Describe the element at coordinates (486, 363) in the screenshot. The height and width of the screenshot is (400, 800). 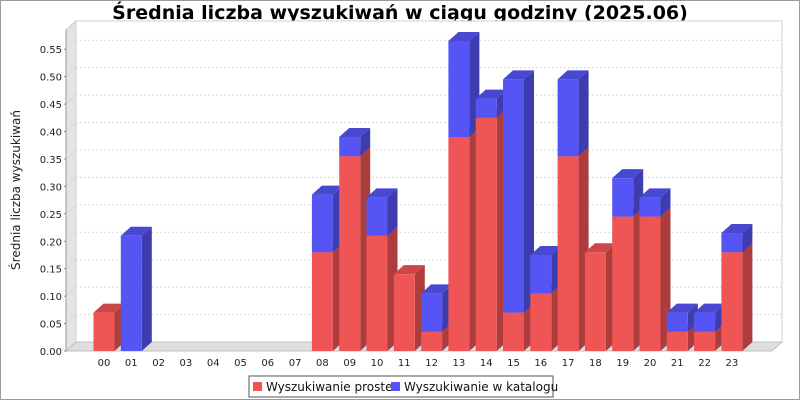
I see `x-tick-label: 14` at that location.